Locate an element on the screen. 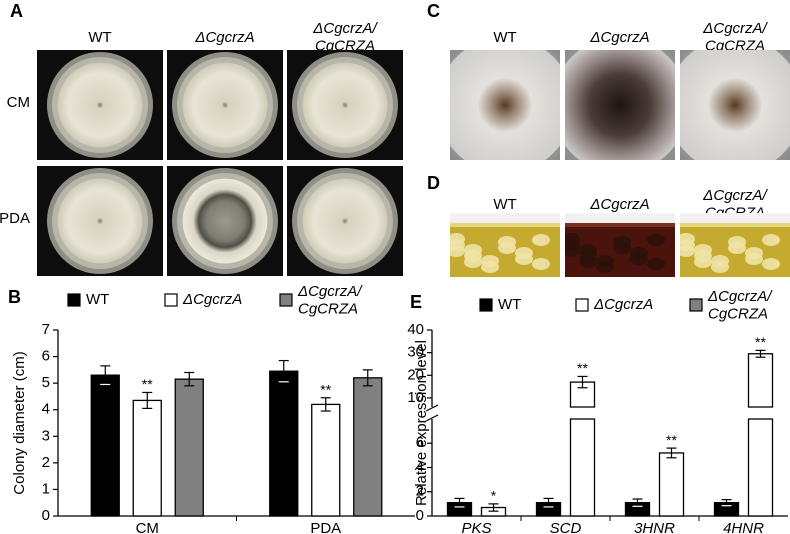 The height and width of the screenshot is (534, 790). panel-label: E is located at coordinates (416, 302).